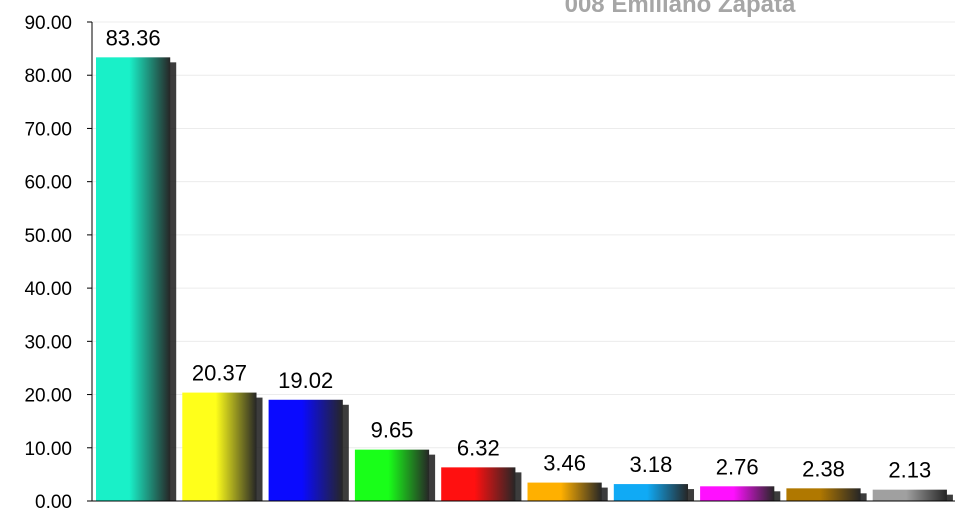 This screenshot has width=961, height=510. I want to click on y-tick-label: 80.00, so click(48, 76).